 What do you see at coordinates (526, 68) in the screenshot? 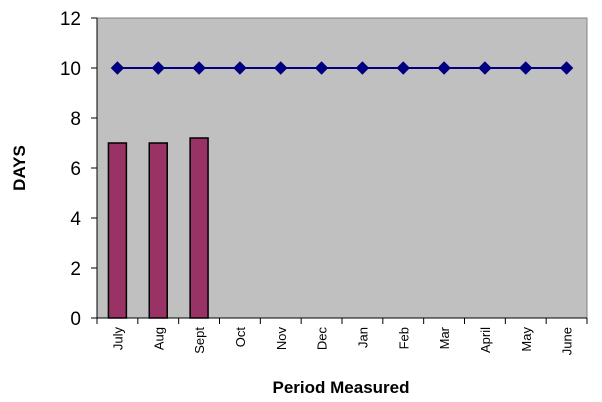
I see `target-marker-may` at bounding box center [526, 68].